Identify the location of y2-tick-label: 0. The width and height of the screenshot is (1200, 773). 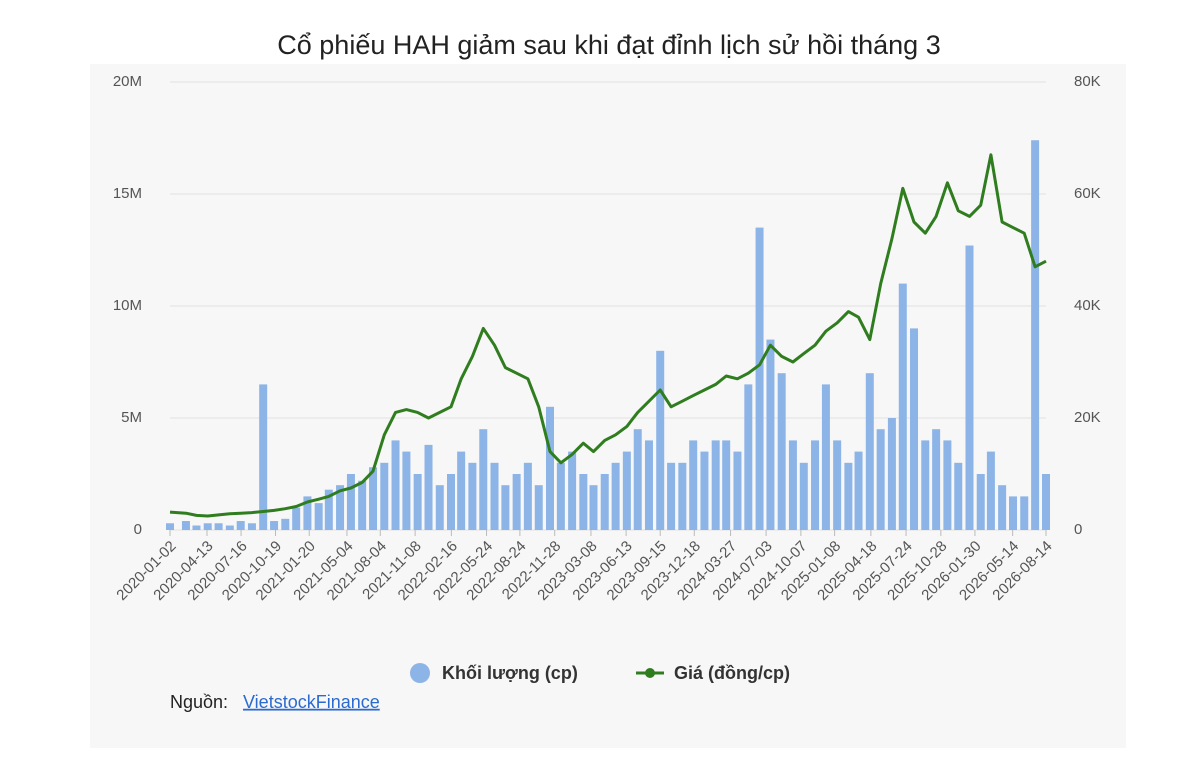
(1078, 529).